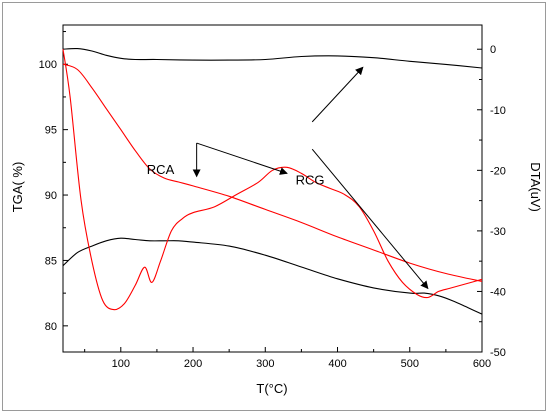  I want to click on x-tick-label: 300, so click(265, 364).